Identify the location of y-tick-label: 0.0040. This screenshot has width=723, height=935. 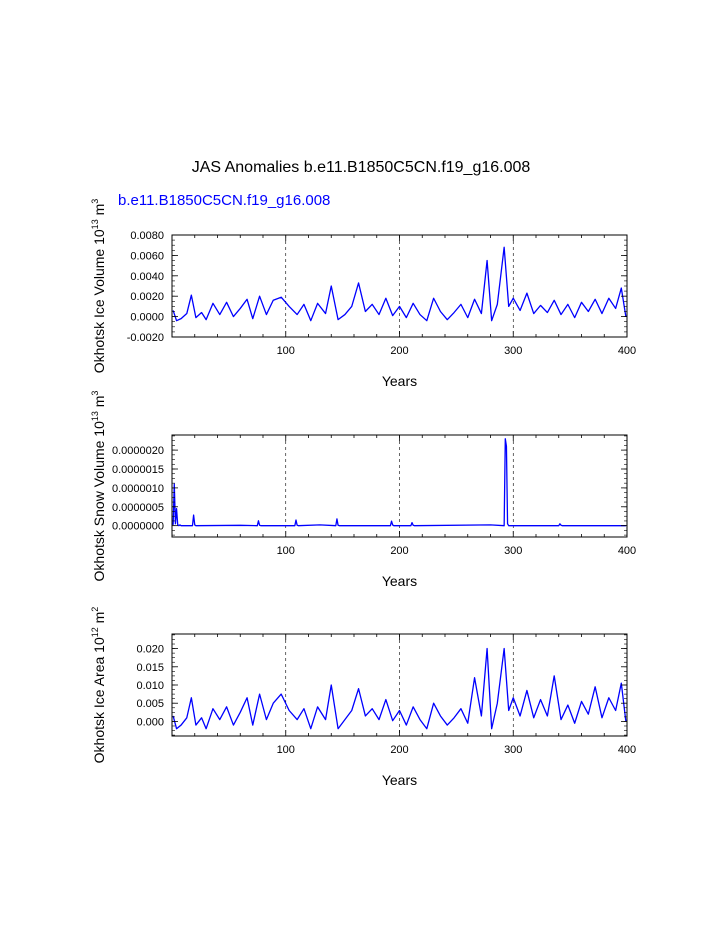
(147, 277).